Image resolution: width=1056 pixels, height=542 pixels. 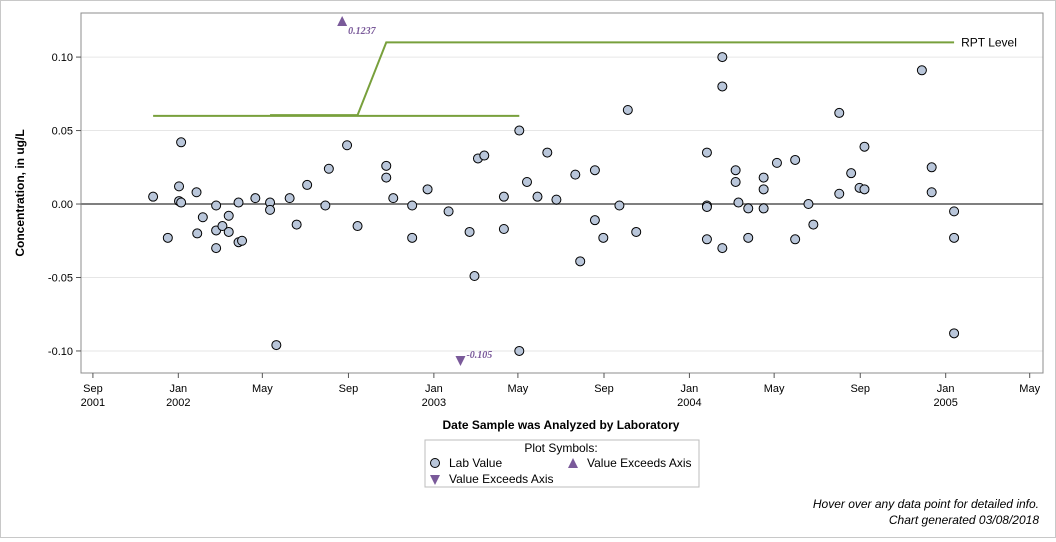 What do you see at coordinates (178, 403) in the screenshot?
I see `x-tick-year-label: 2002` at bounding box center [178, 403].